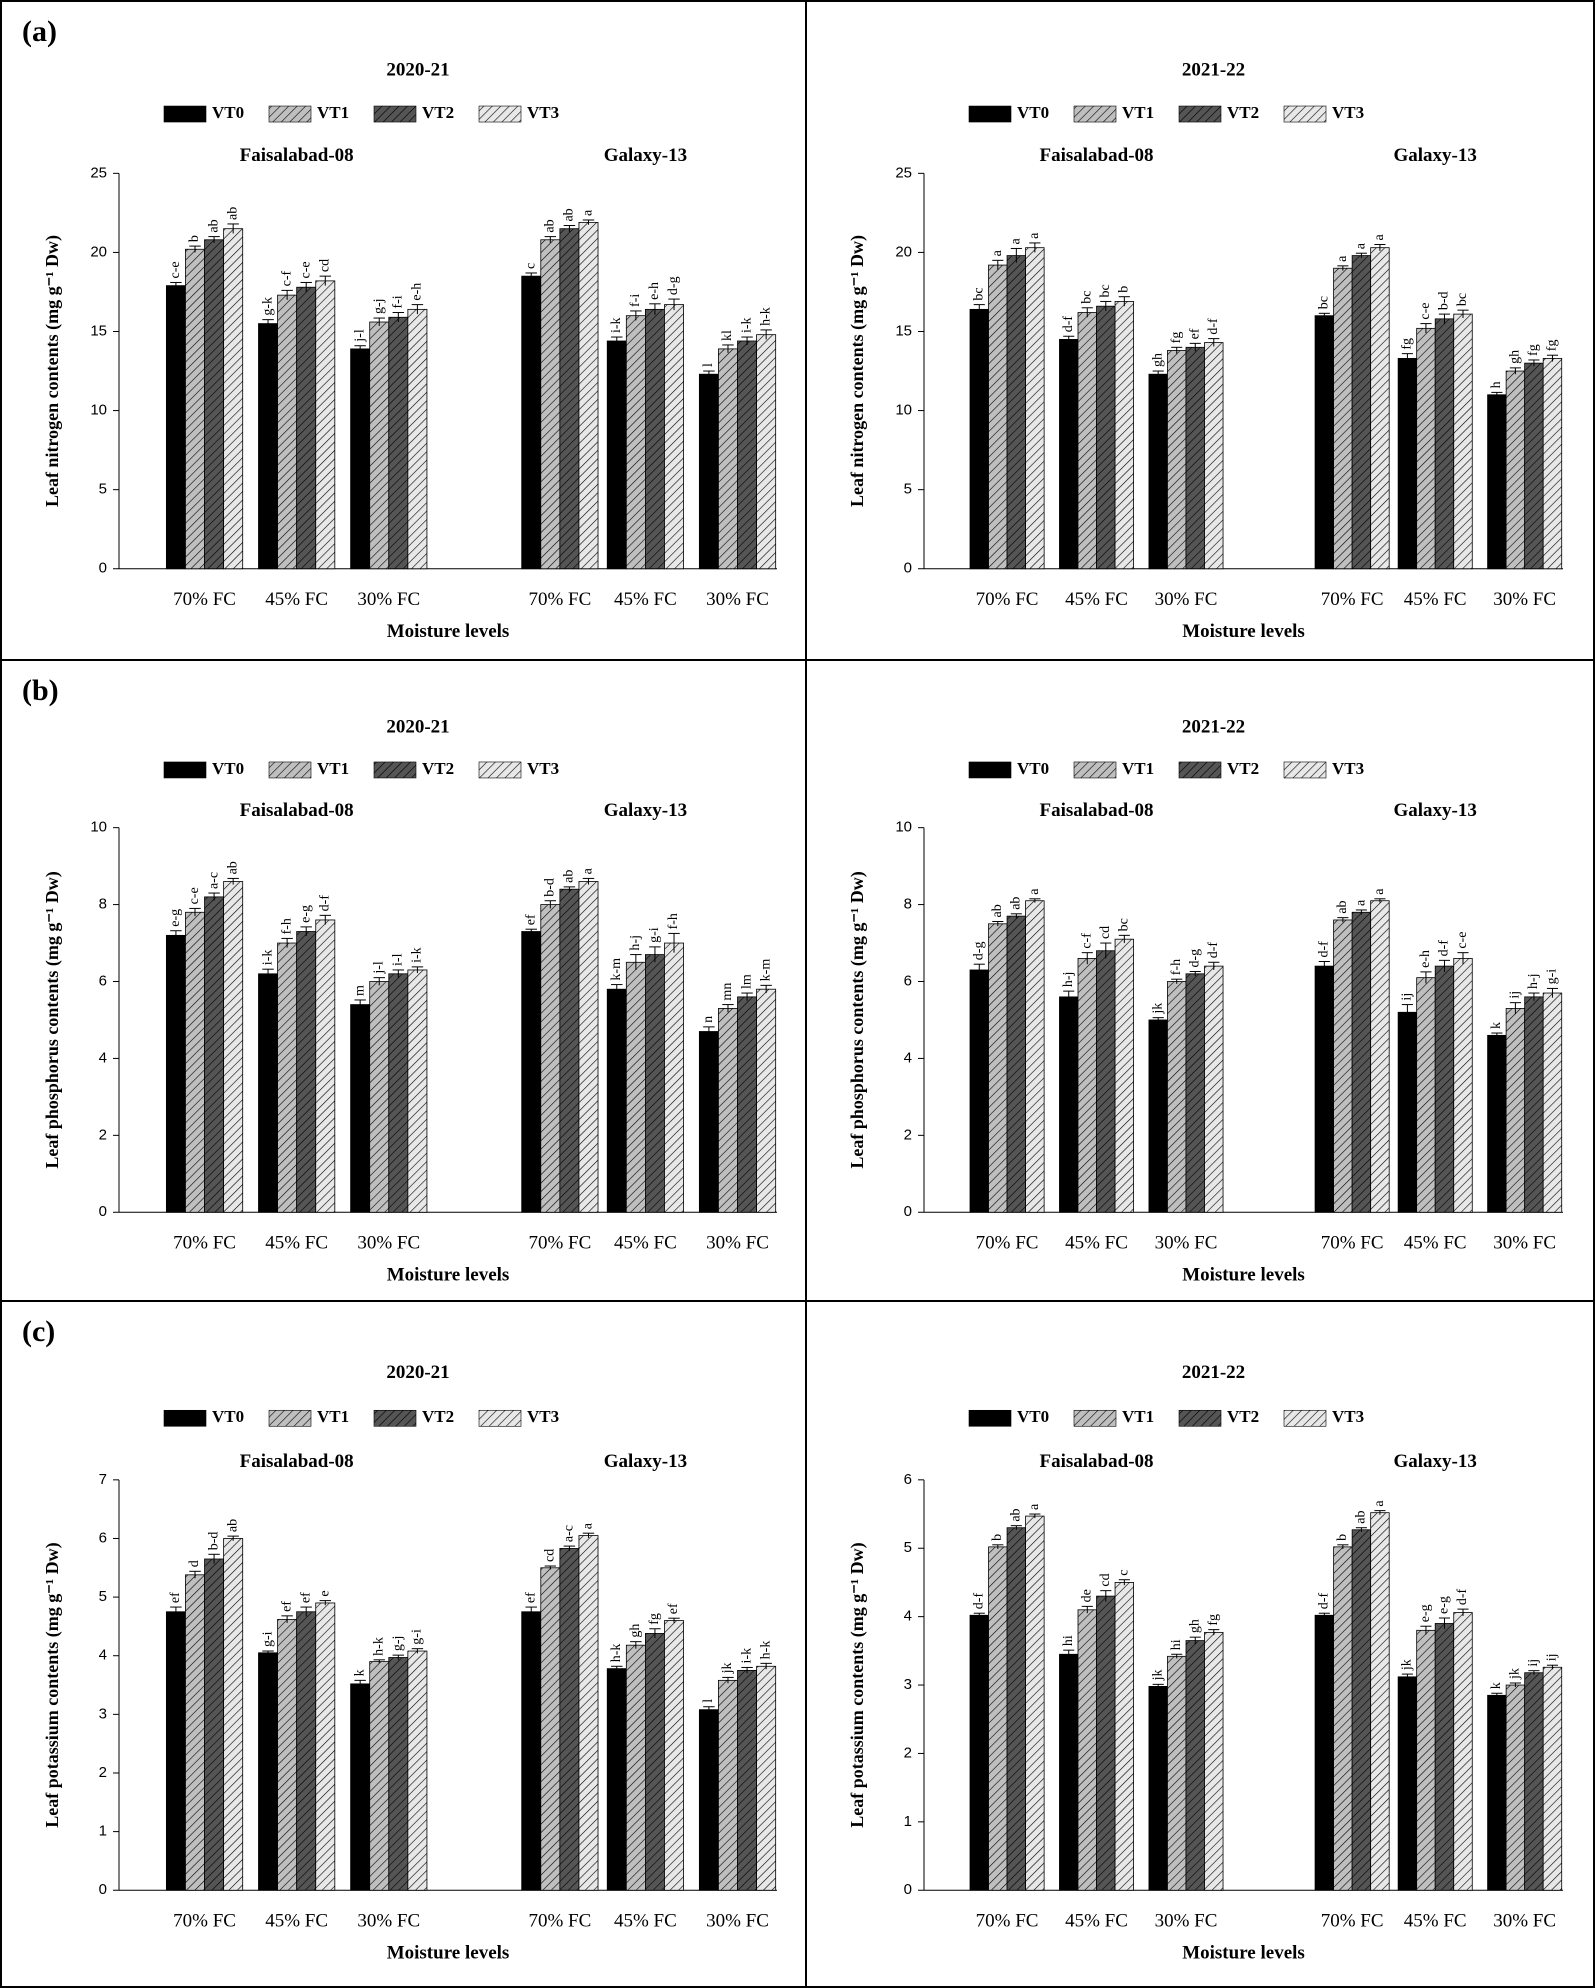  I want to click on significance-letter: k, so click(359, 1672).